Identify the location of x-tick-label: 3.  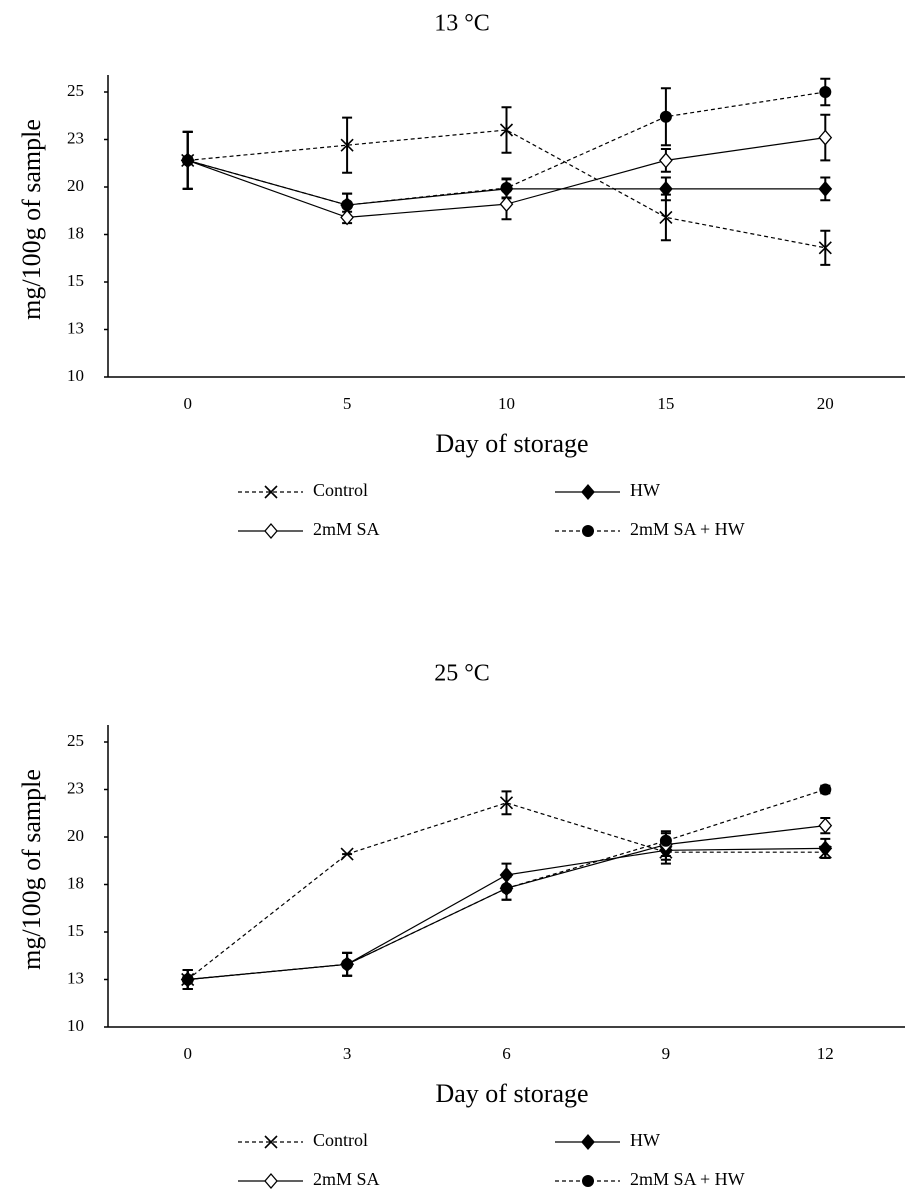
(347, 1053).